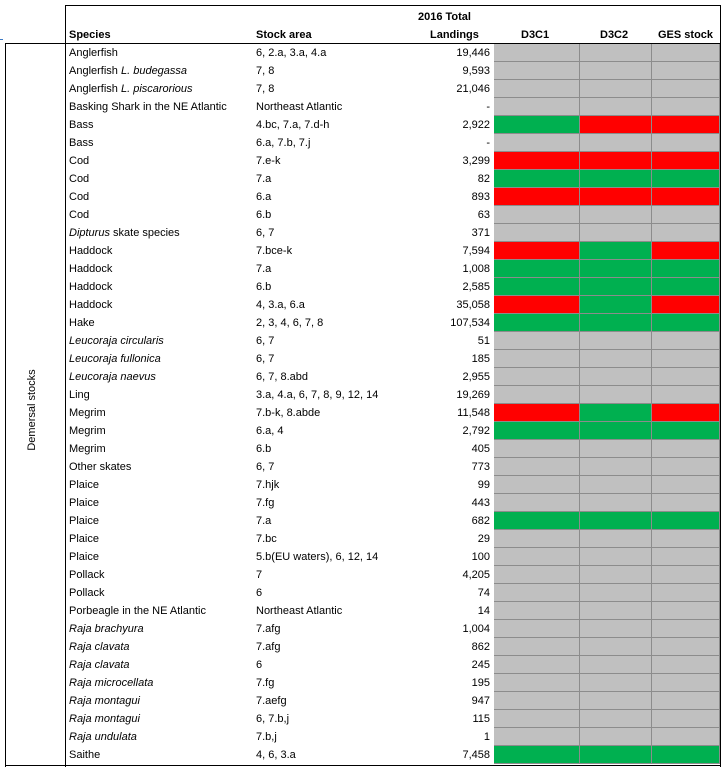  What do you see at coordinates (473, 413) in the screenshot?
I see `landings-cell: 11,548` at bounding box center [473, 413].